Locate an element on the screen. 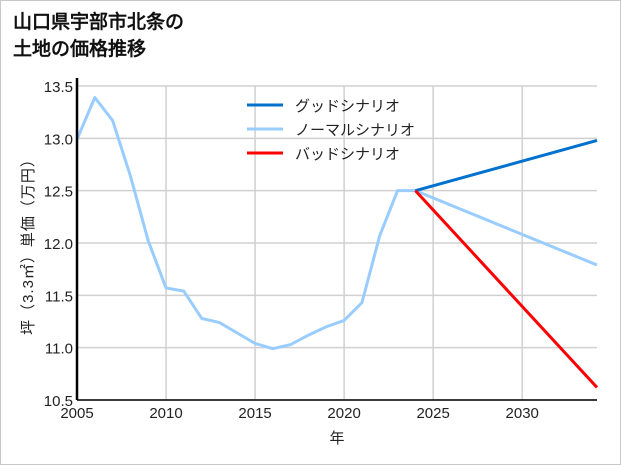 This screenshot has height=465, width=621. legend-label: グッドシナリオ is located at coordinates (347, 106).